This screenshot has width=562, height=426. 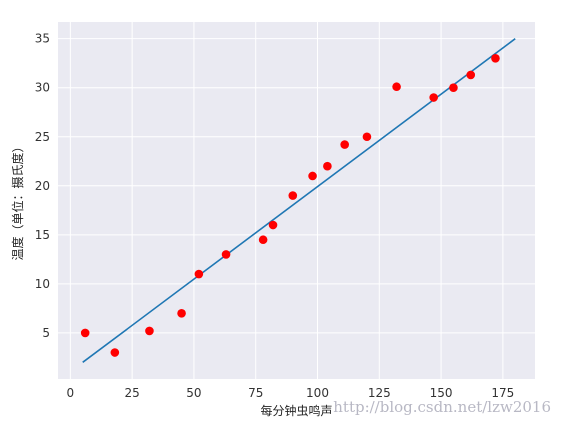 I want to click on y-tick-label: 25, so click(x=42, y=137).